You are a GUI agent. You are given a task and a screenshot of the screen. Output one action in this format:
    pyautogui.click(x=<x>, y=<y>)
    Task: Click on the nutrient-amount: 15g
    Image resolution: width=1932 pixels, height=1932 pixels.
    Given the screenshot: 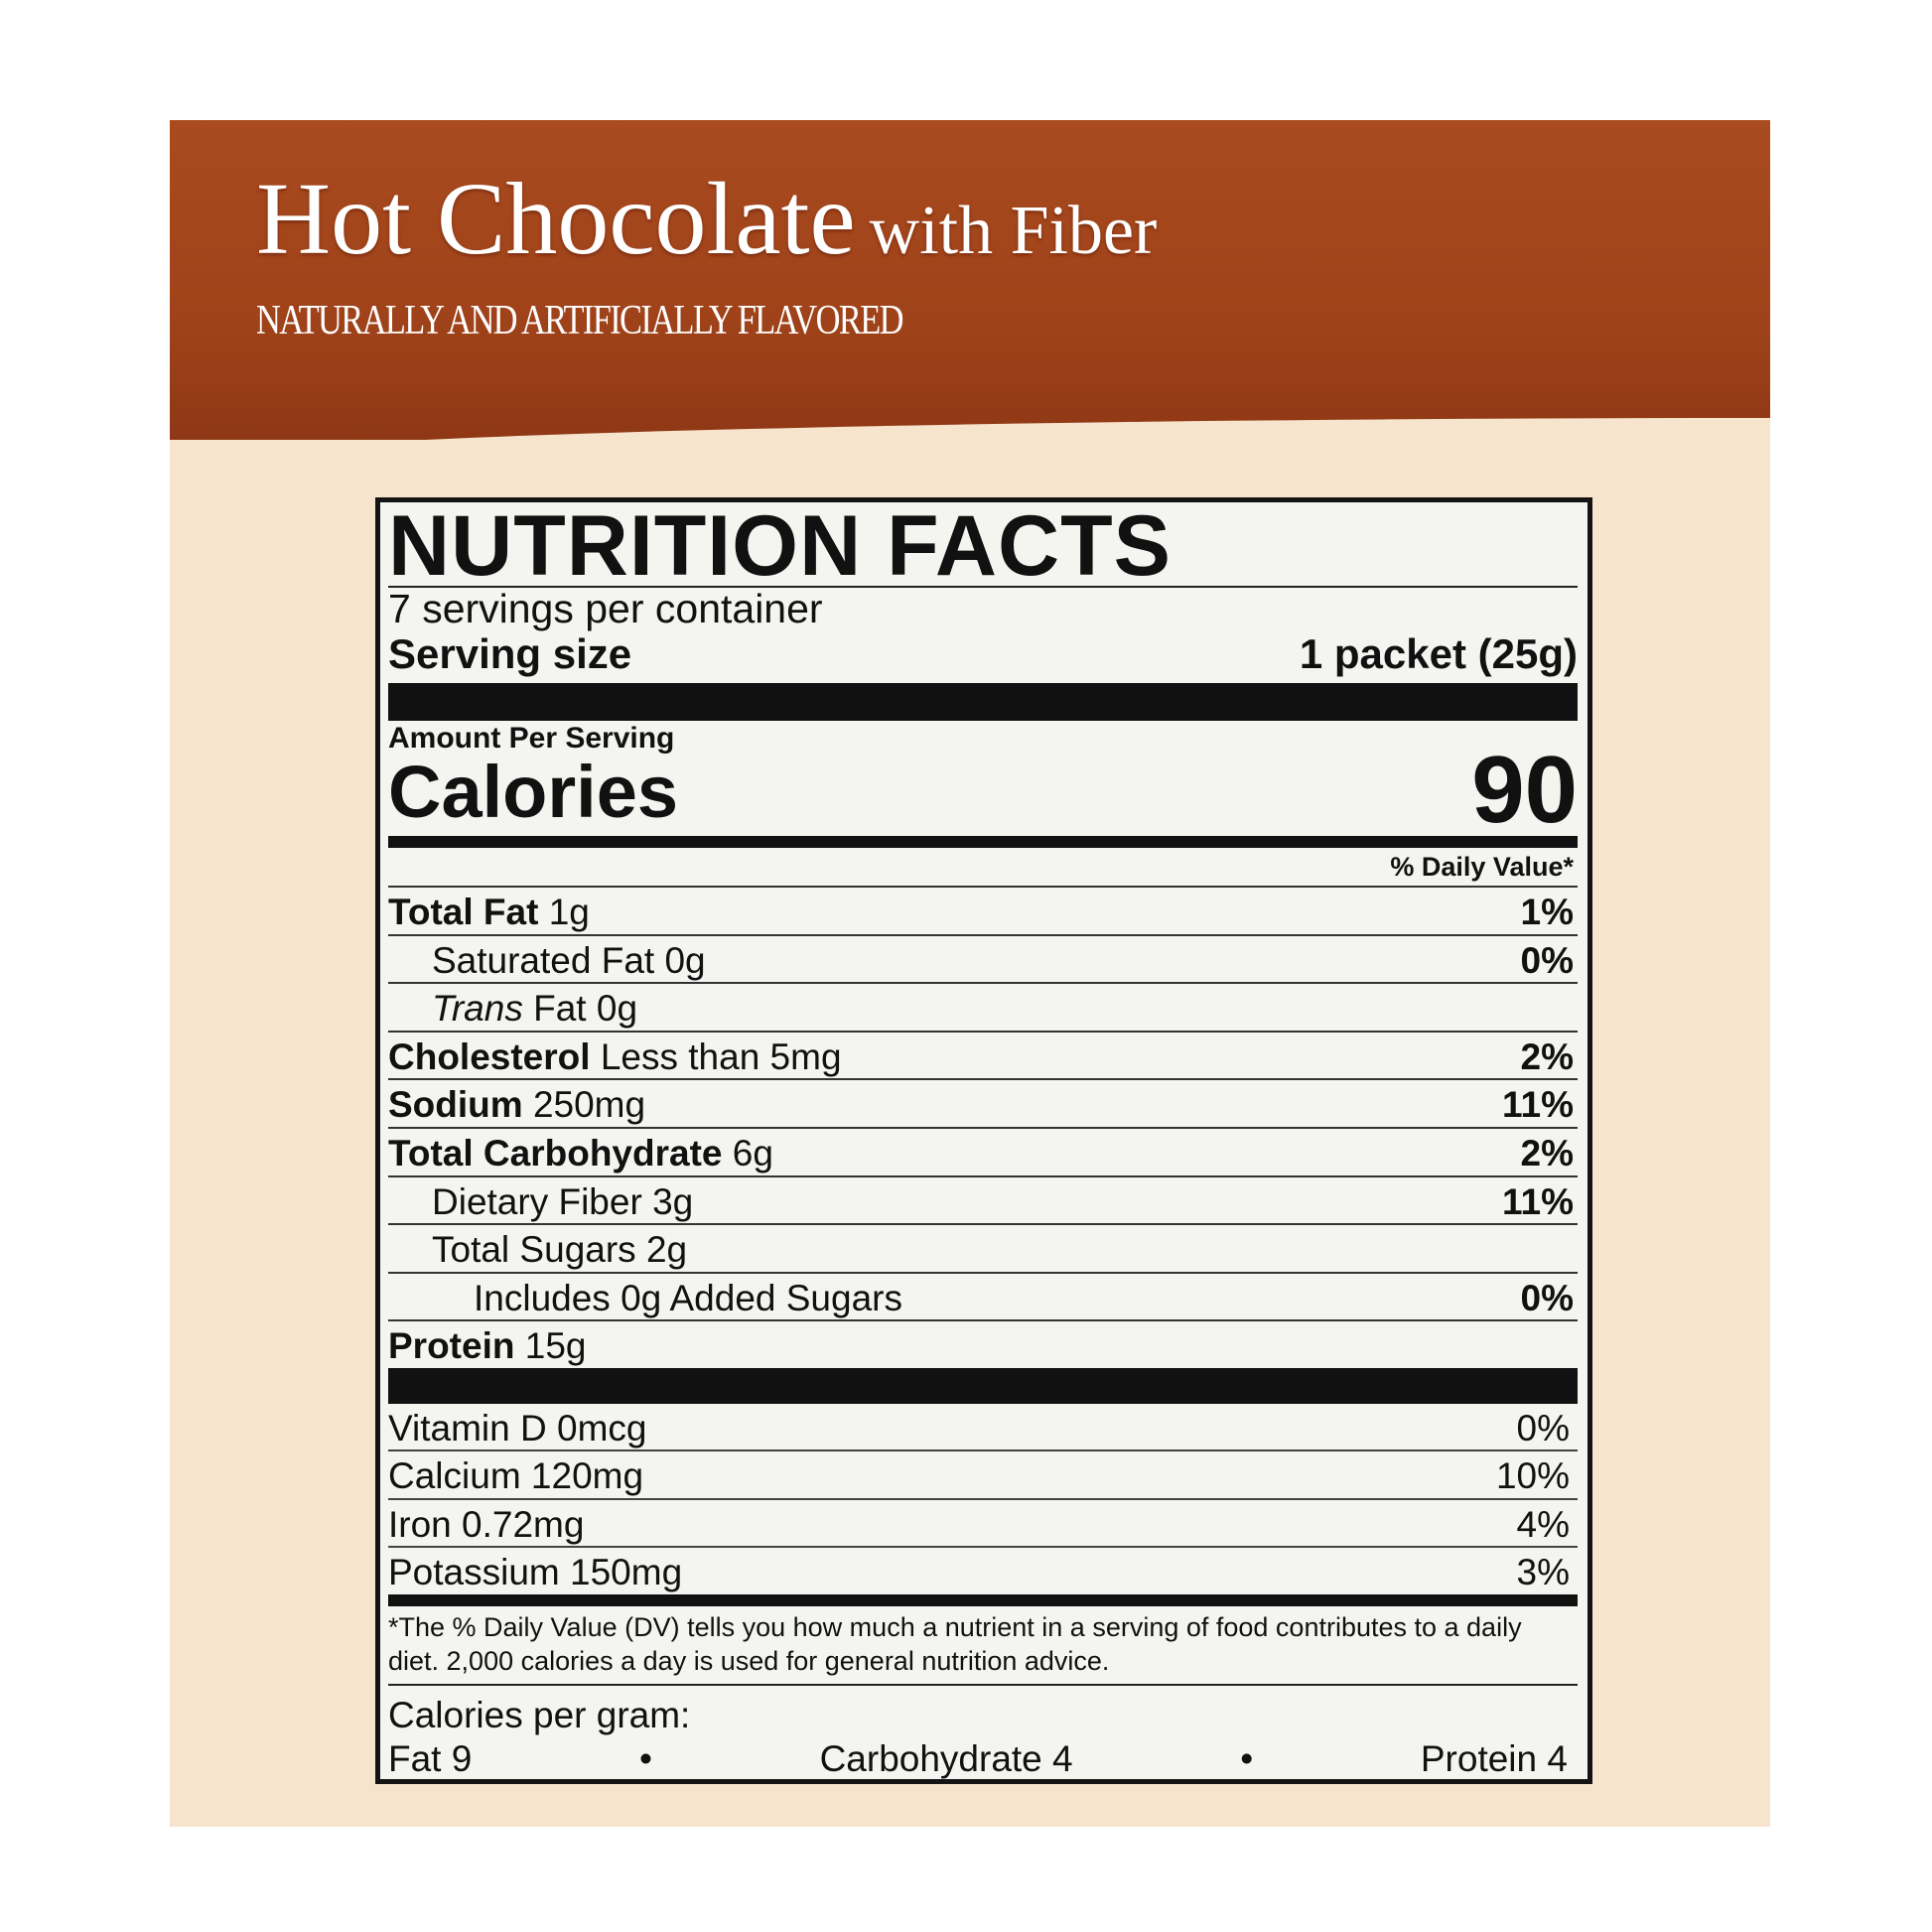 What is the action you would take?
    pyautogui.click(x=556, y=1346)
    